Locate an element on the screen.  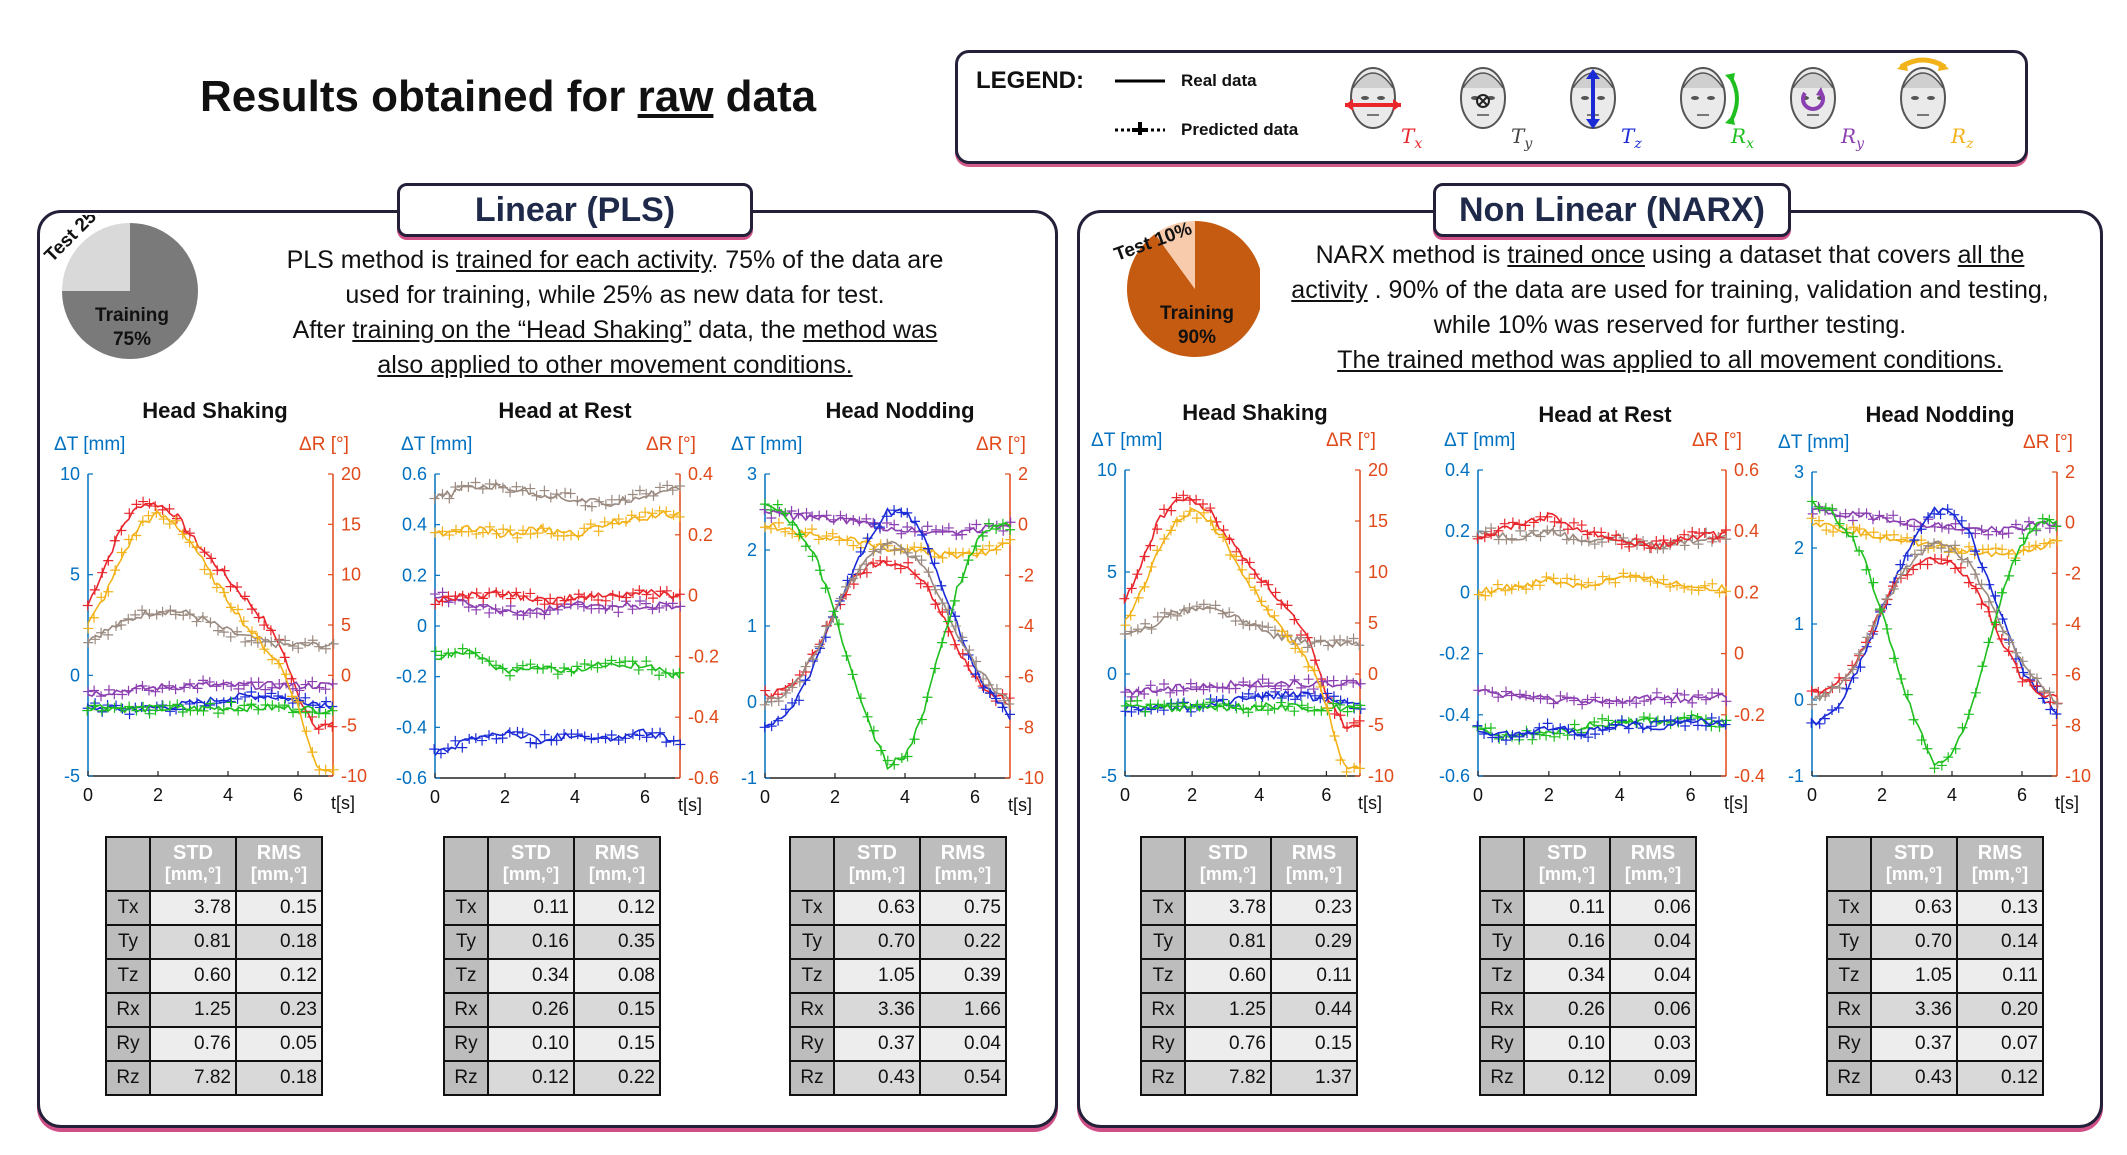
table-cell: 0.81 is located at coordinates (193, 942).